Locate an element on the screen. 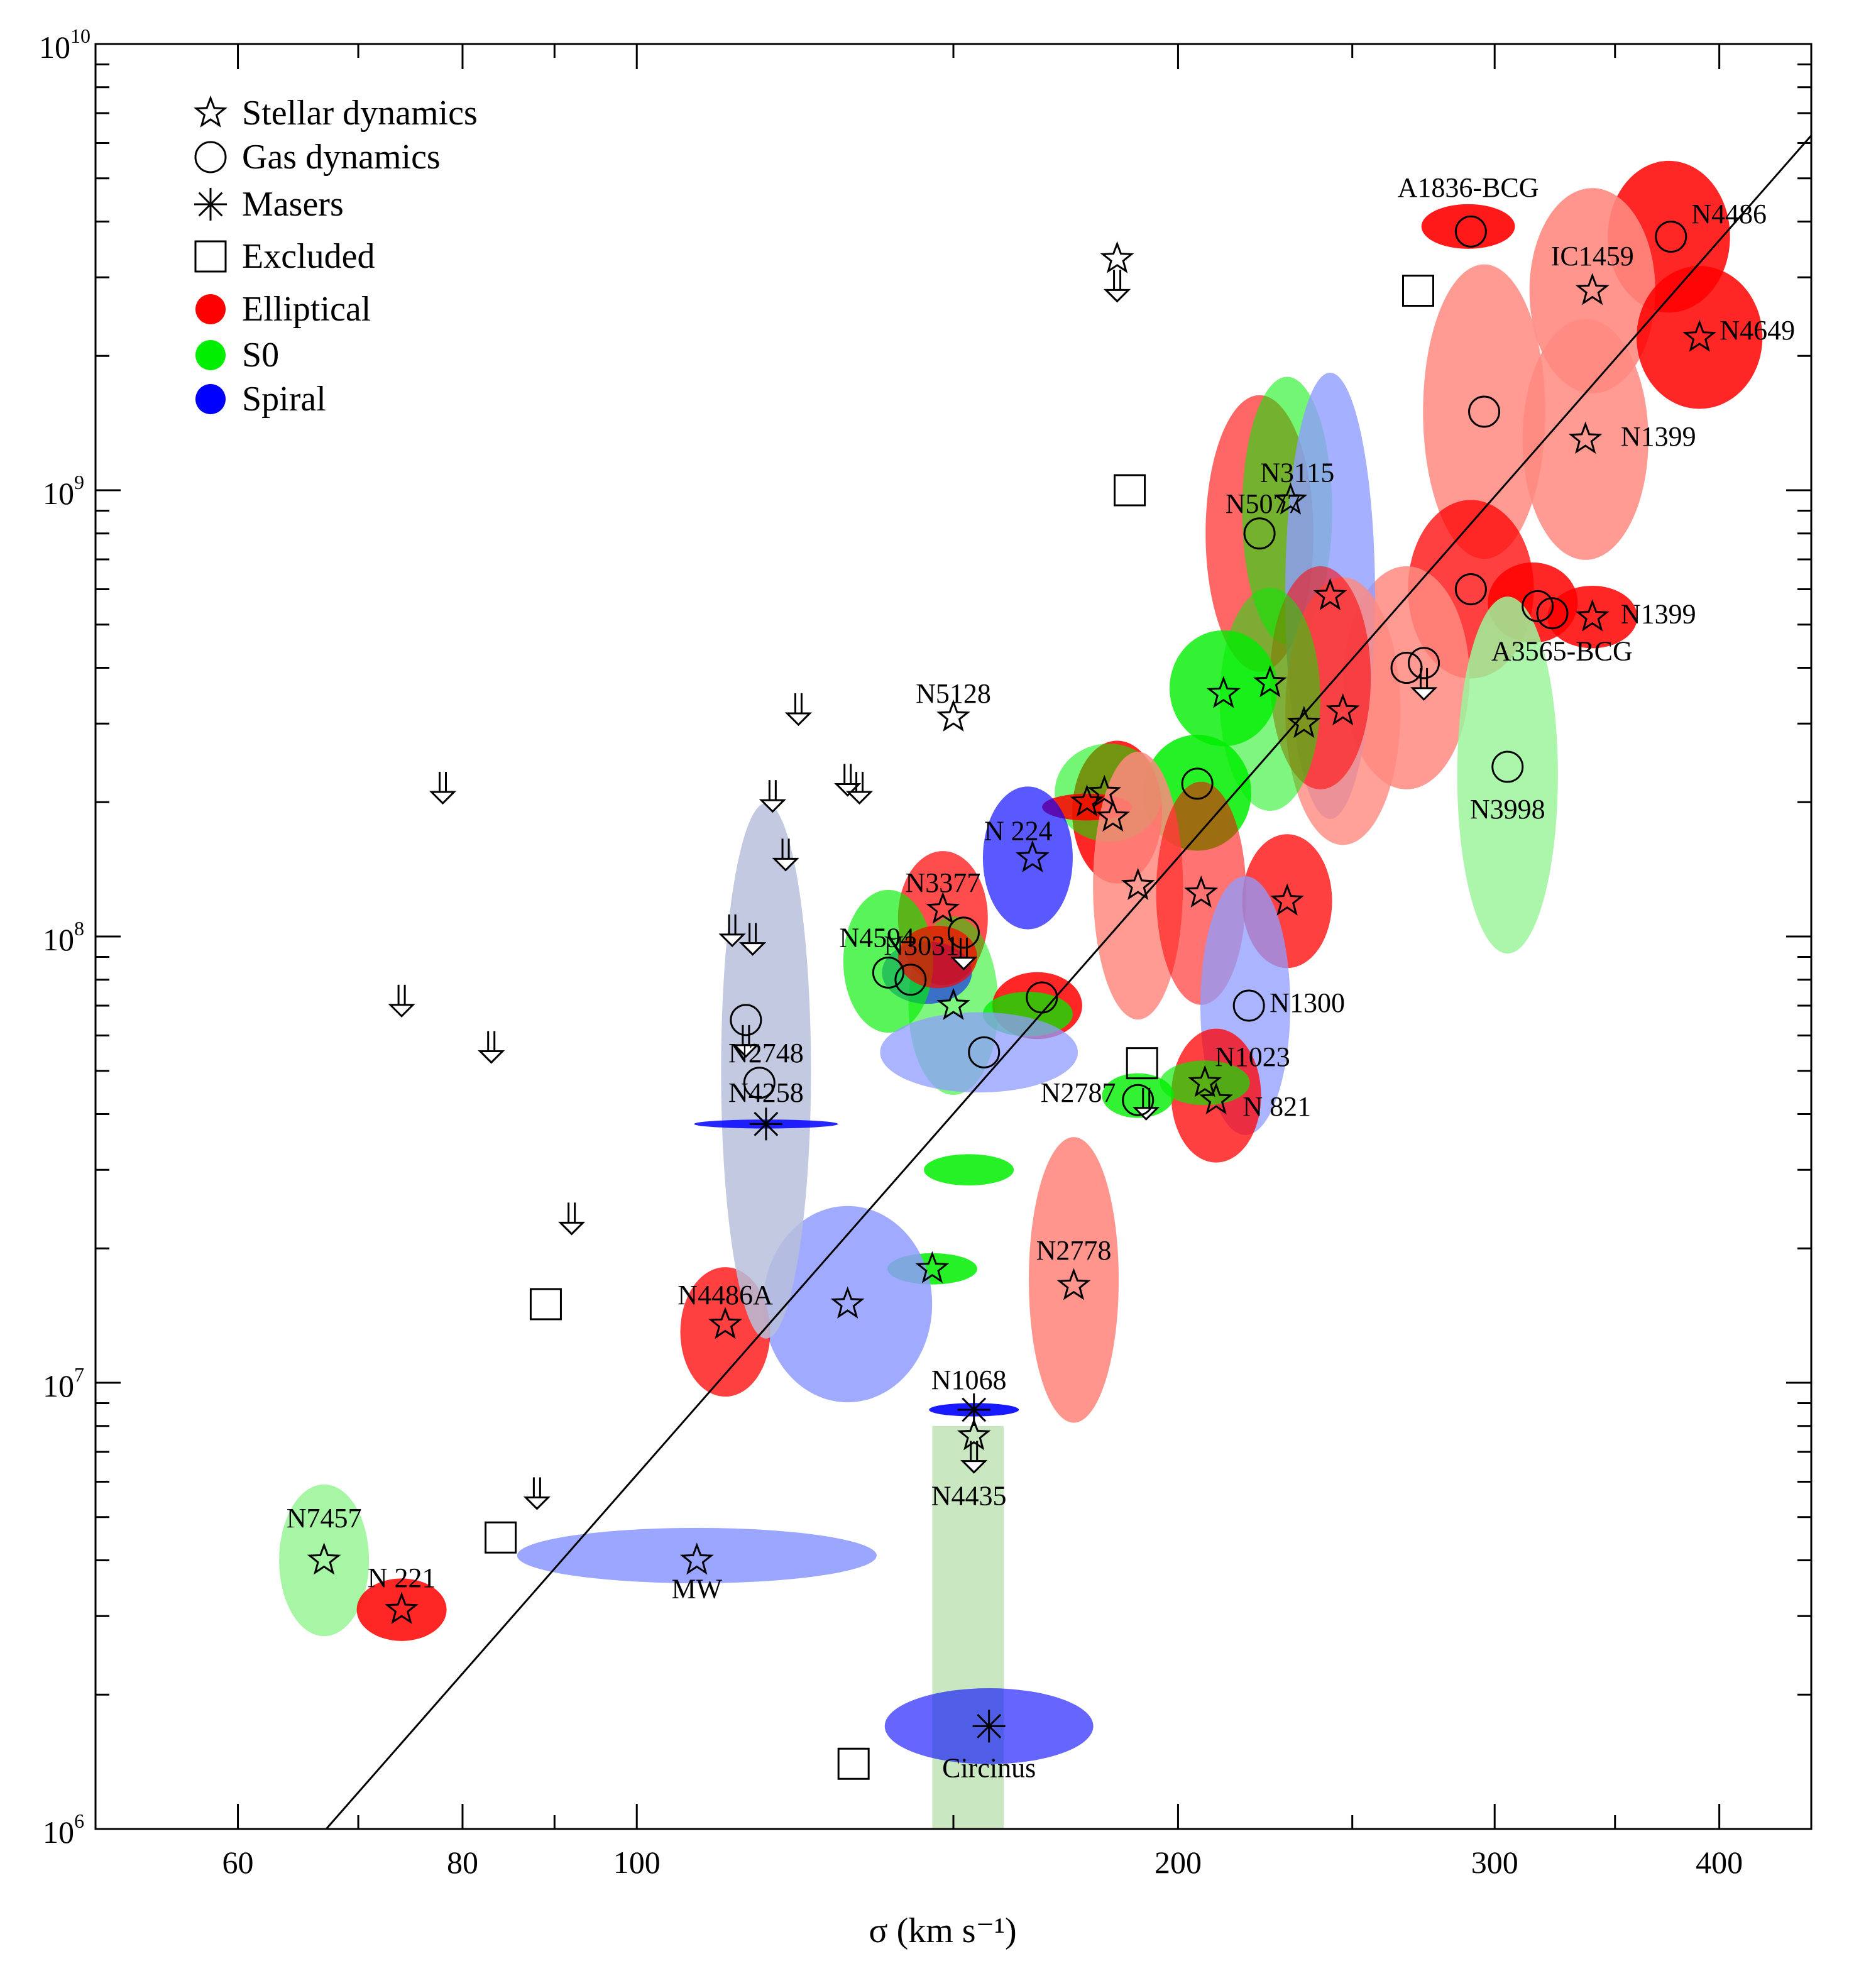 This screenshot has width=1854, height=1988. galaxy-label: N 224 is located at coordinates (1018, 830).